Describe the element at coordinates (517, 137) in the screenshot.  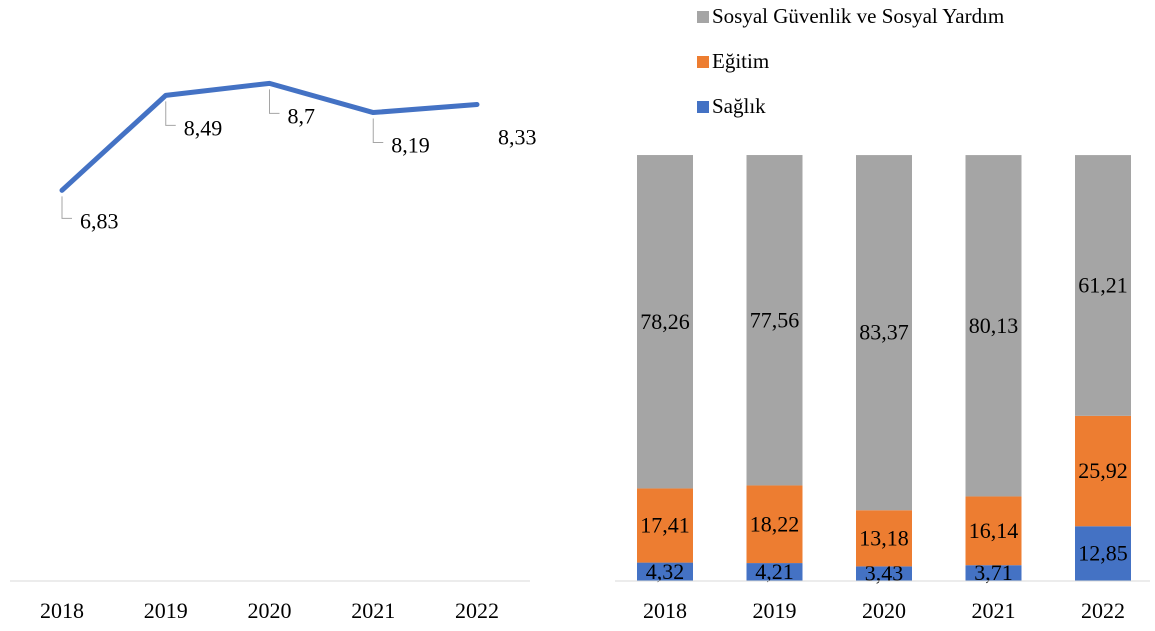
I see `data-label: 8,33` at that location.